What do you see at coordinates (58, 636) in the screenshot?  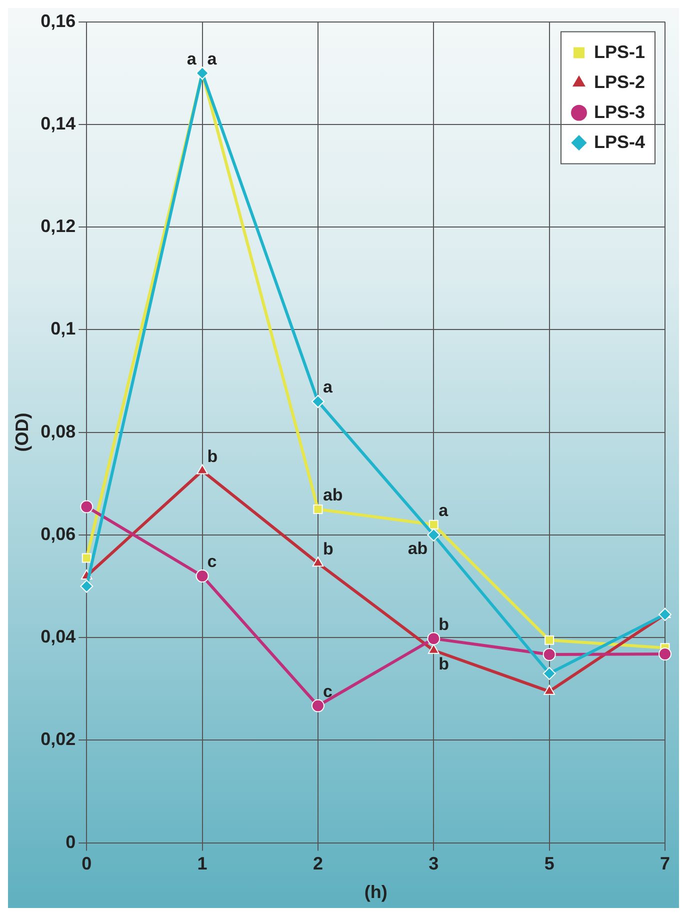 I see `y-tick-label: 0,04` at bounding box center [58, 636].